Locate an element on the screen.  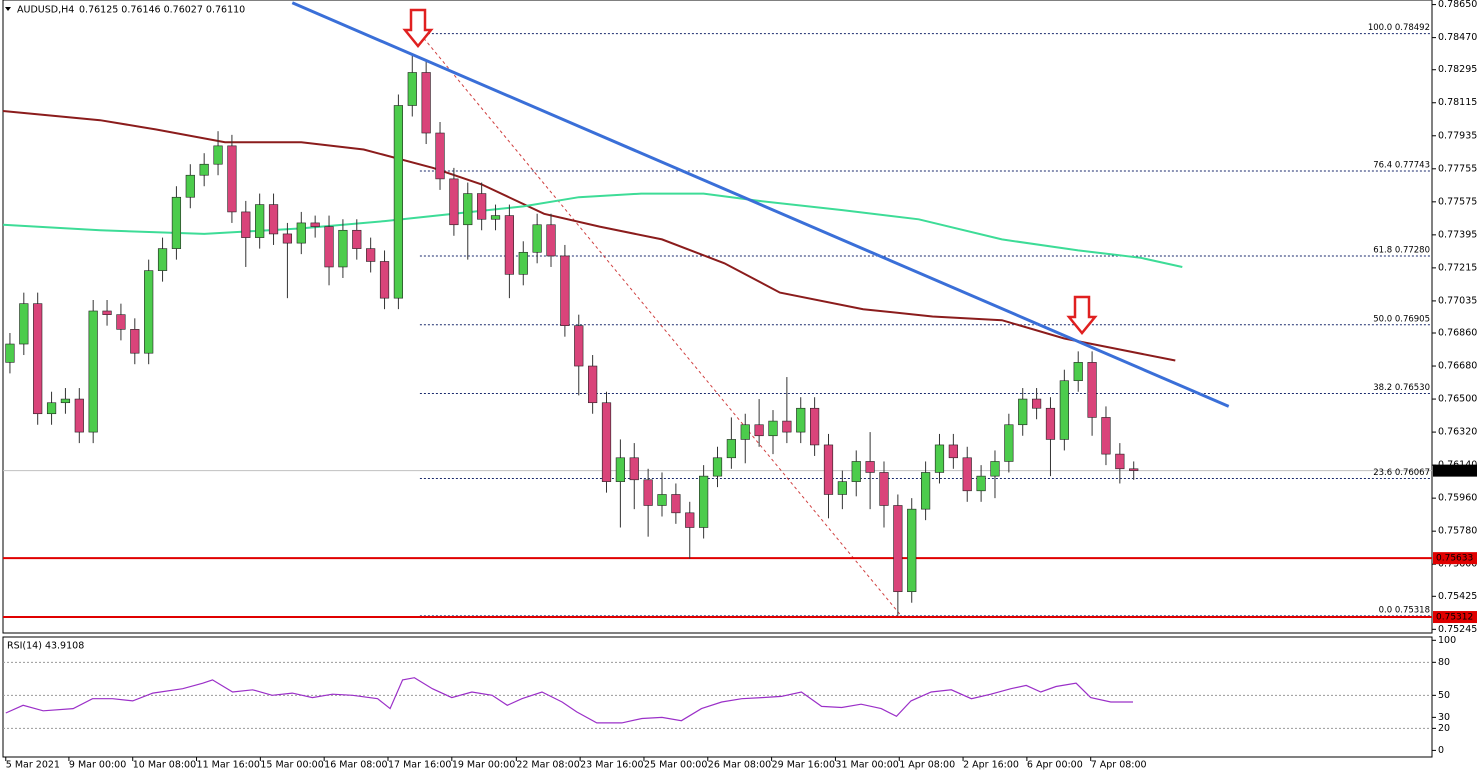
x-tick-label: 25 Mar 00:00 is located at coordinates (675, 765).